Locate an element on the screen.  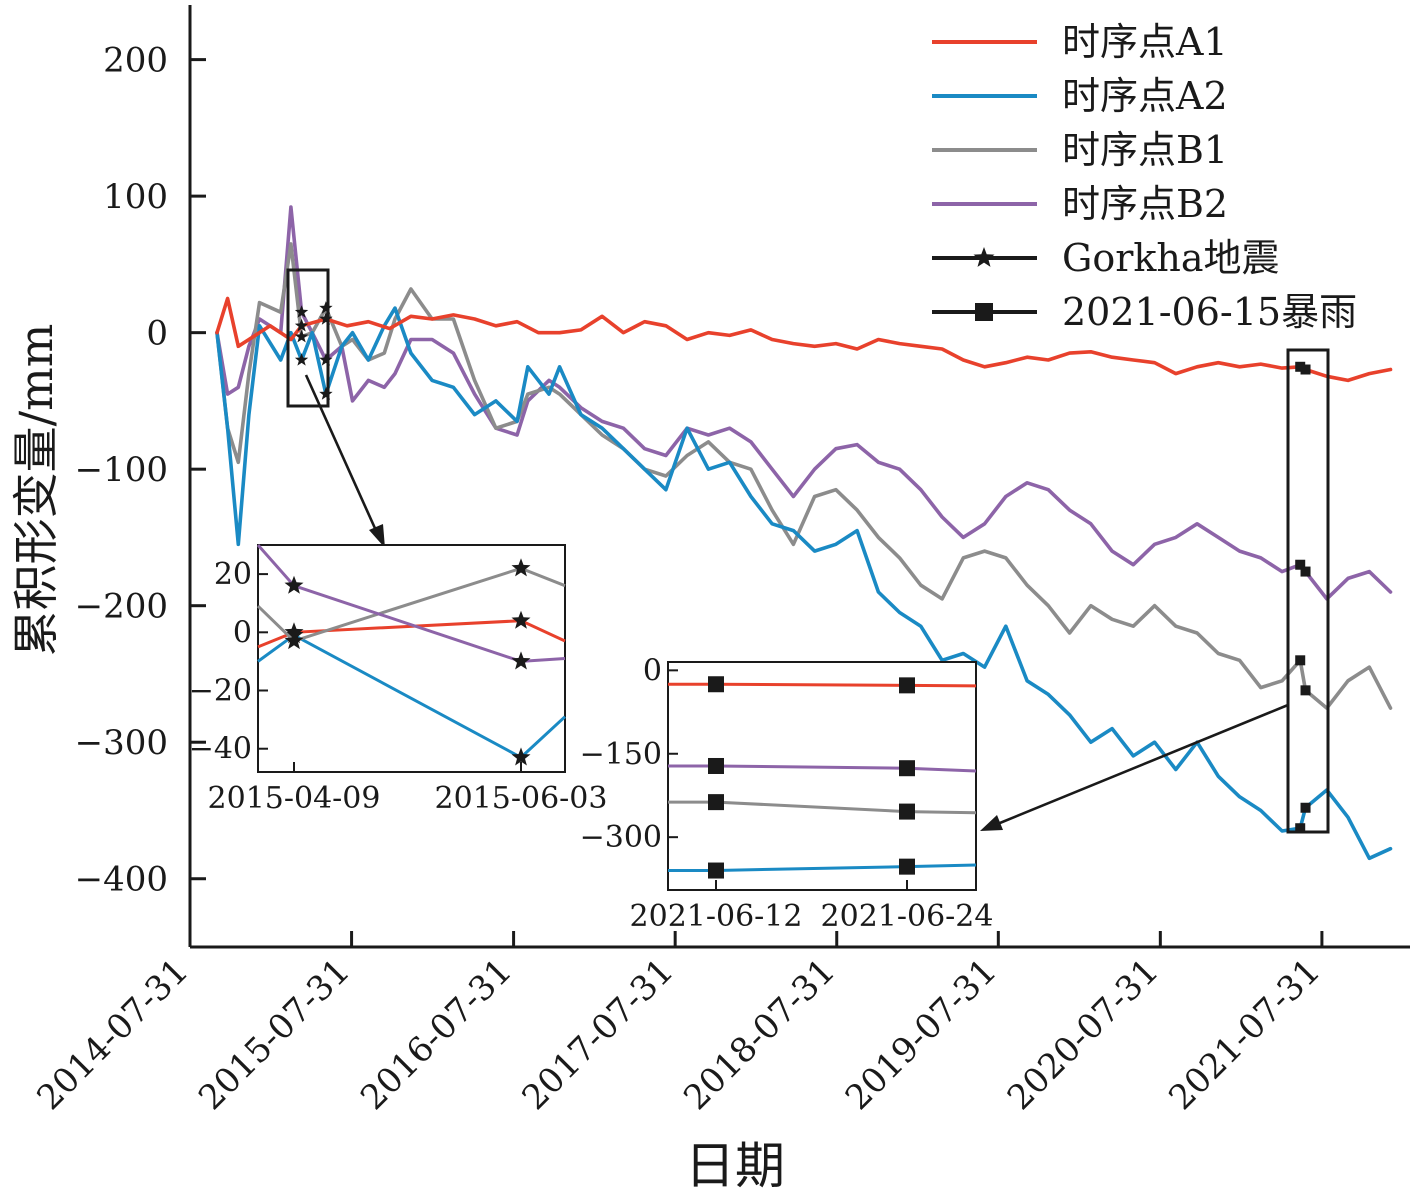
legend-label: 2021-06-15暴雨 is located at coordinates (1209, 312).